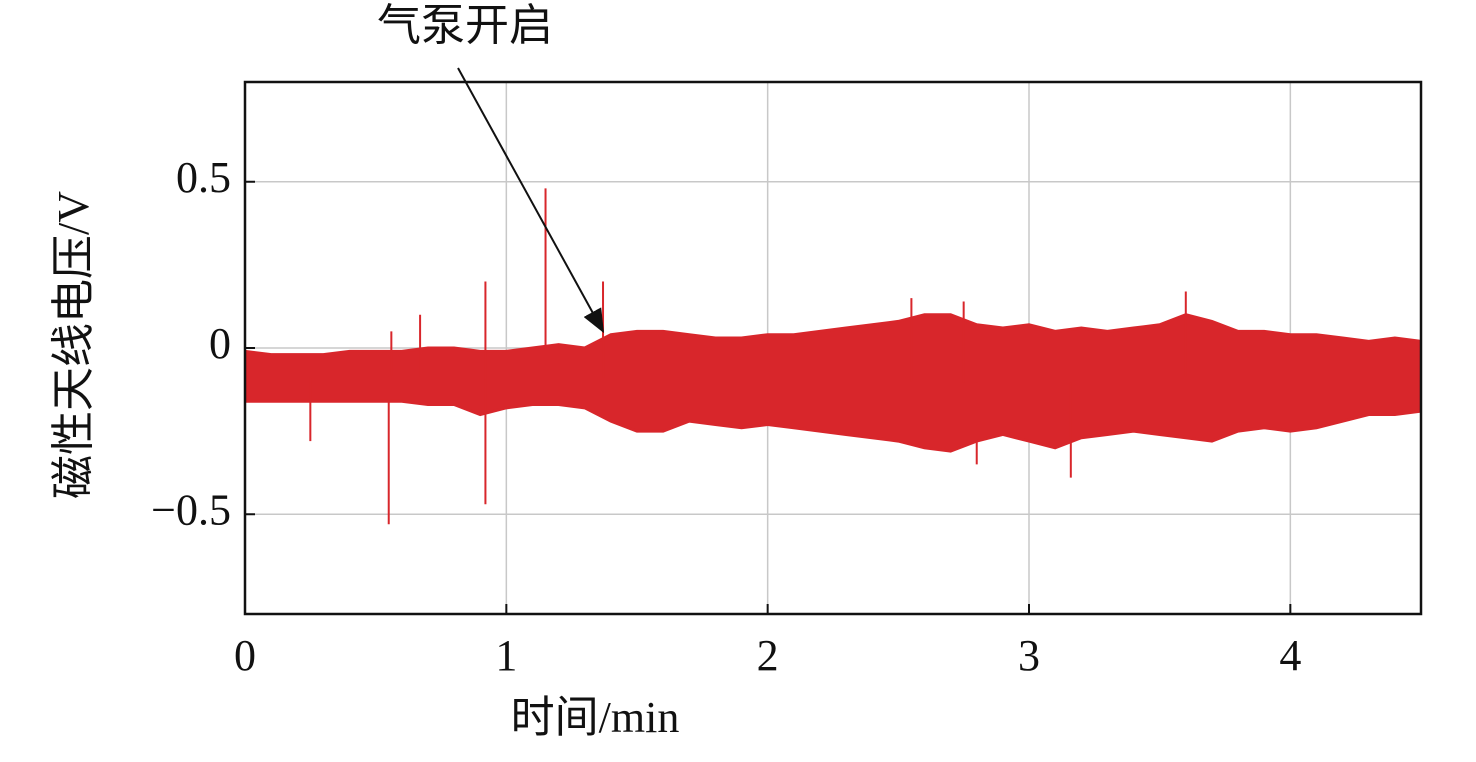 This screenshot has width=1476, height=762. I want to click on annotation-text: 气泵开启, so click(465, 25).